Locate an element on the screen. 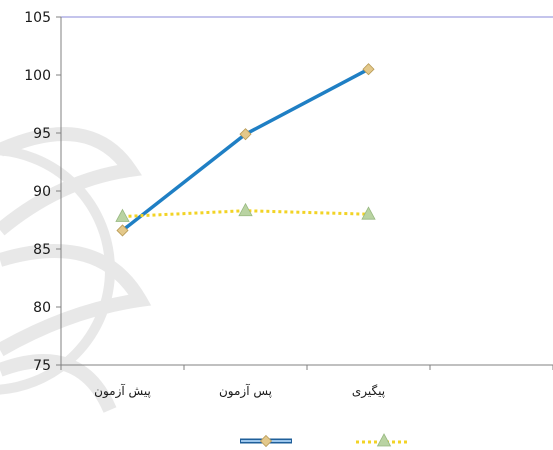  y-tick-label: 90 is located at coordinates (42, 192).